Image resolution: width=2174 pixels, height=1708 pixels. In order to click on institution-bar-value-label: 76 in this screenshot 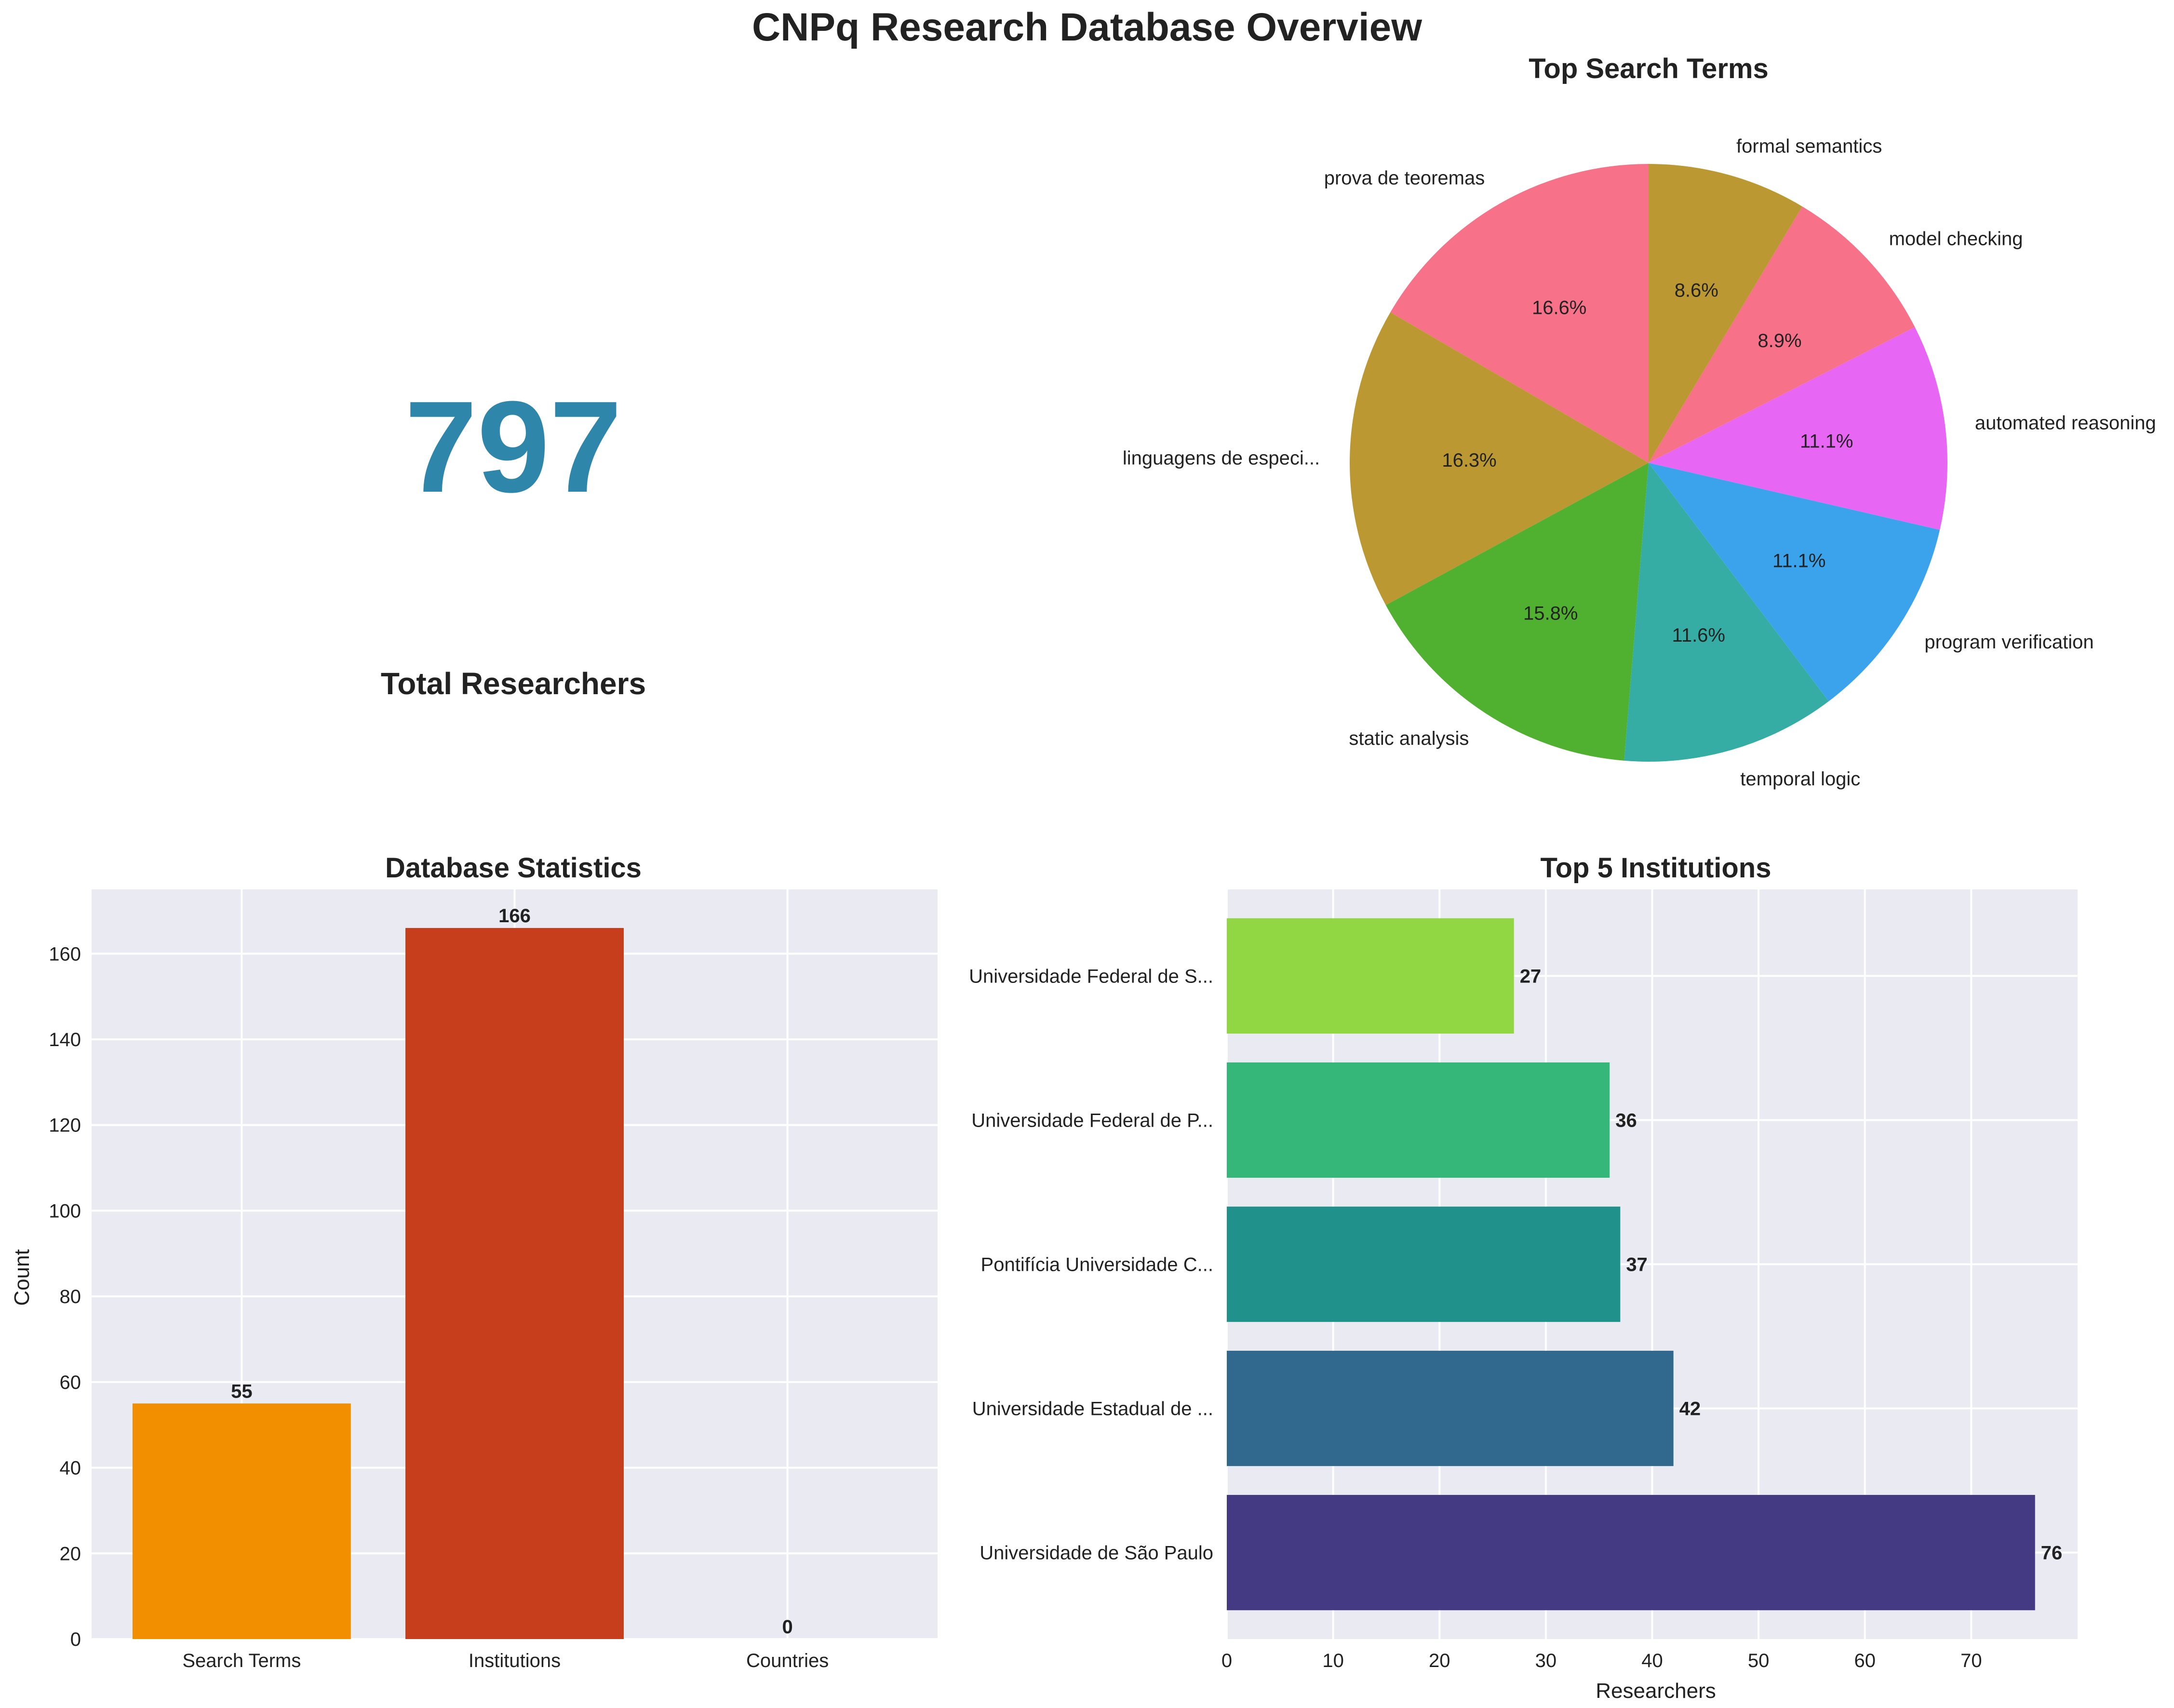, I will do `click(2052, 1553)`.